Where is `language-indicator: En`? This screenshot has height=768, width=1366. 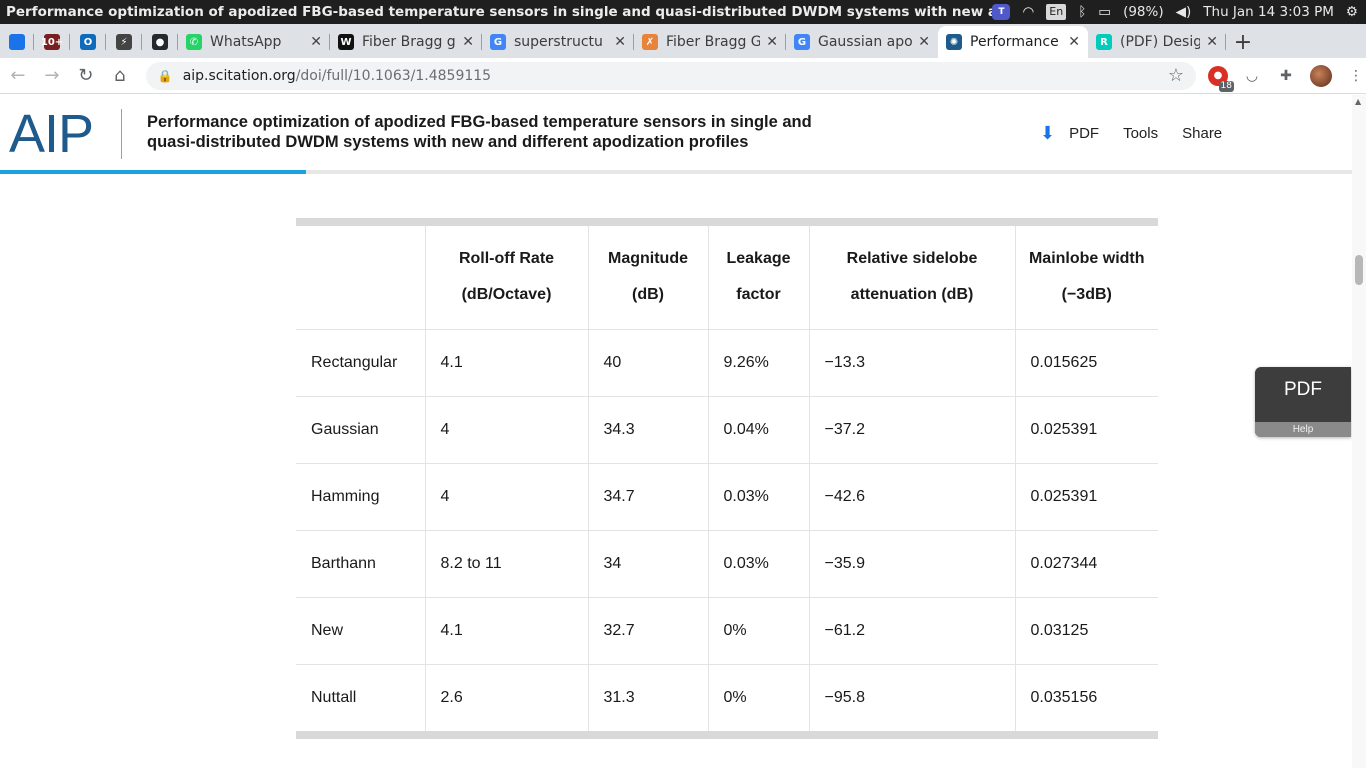 language-indicator: En is located at coordinates (1056, 12).